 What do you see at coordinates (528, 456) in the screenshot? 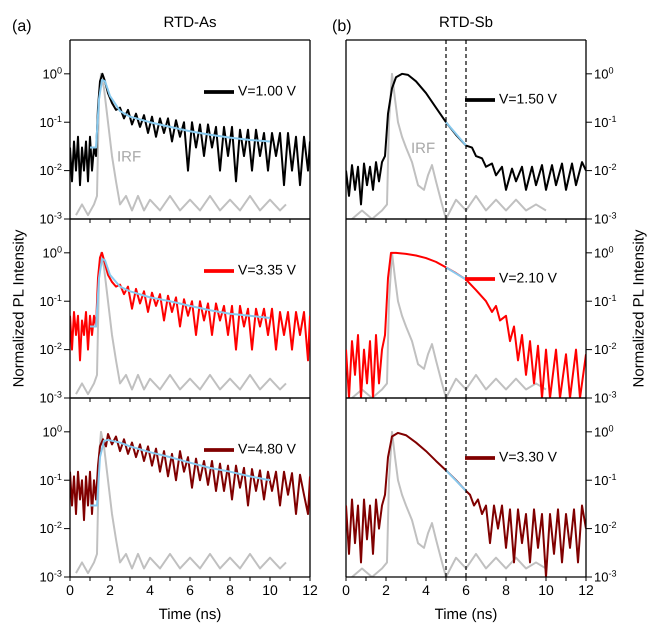
I see `legend-label: V=3.30 V` at bounding box center [528, 456].